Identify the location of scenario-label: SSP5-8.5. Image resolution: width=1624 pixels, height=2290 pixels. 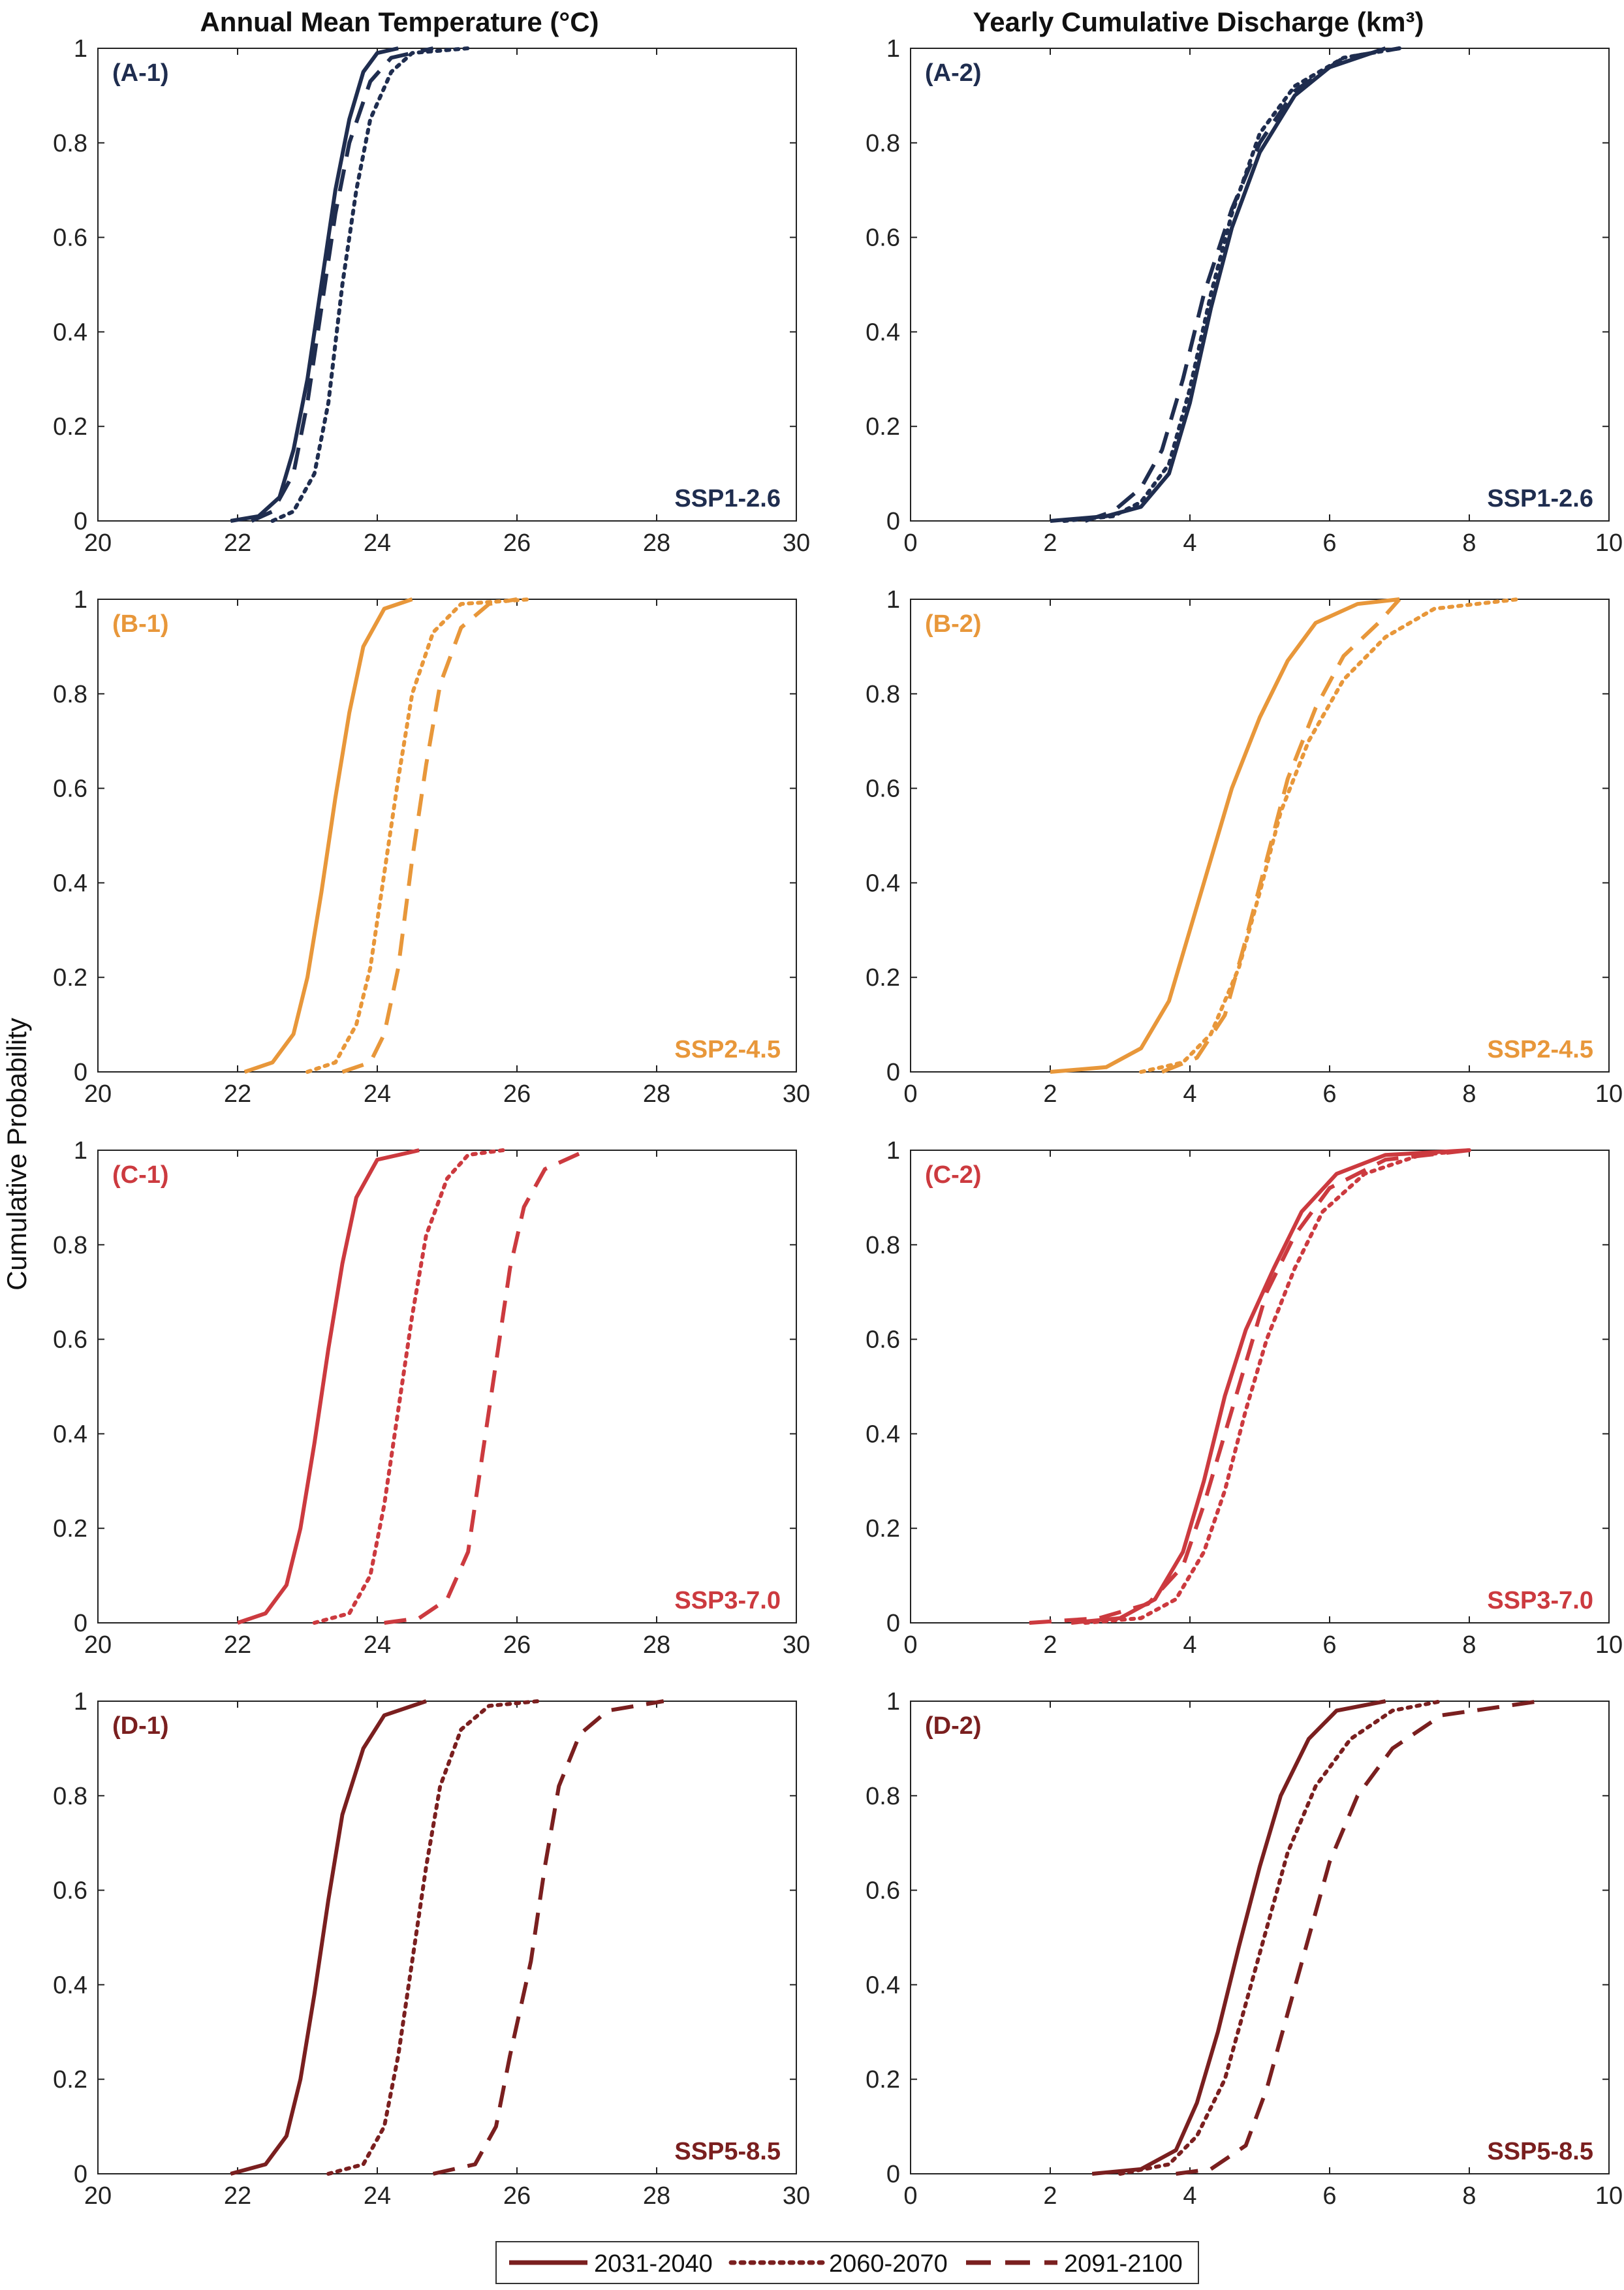
(1540, 2151).